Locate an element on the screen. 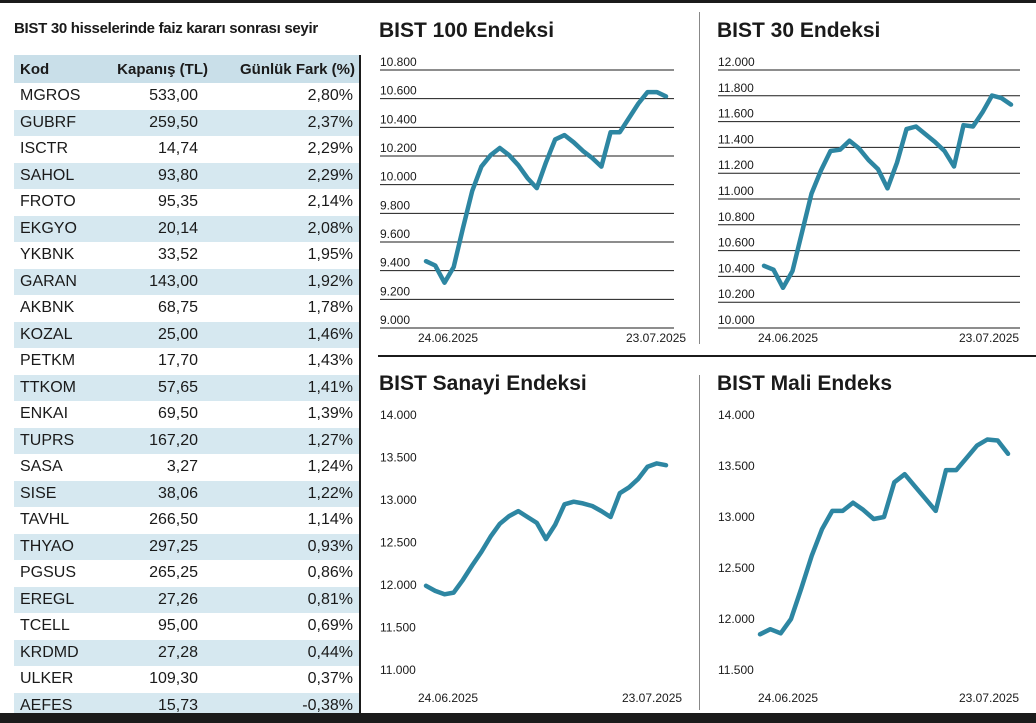 Image resolution: width=1036 pixels, height=723 pixels. table-row: ENKAI 69,50 1,39% is located at coordinates (186, 414).